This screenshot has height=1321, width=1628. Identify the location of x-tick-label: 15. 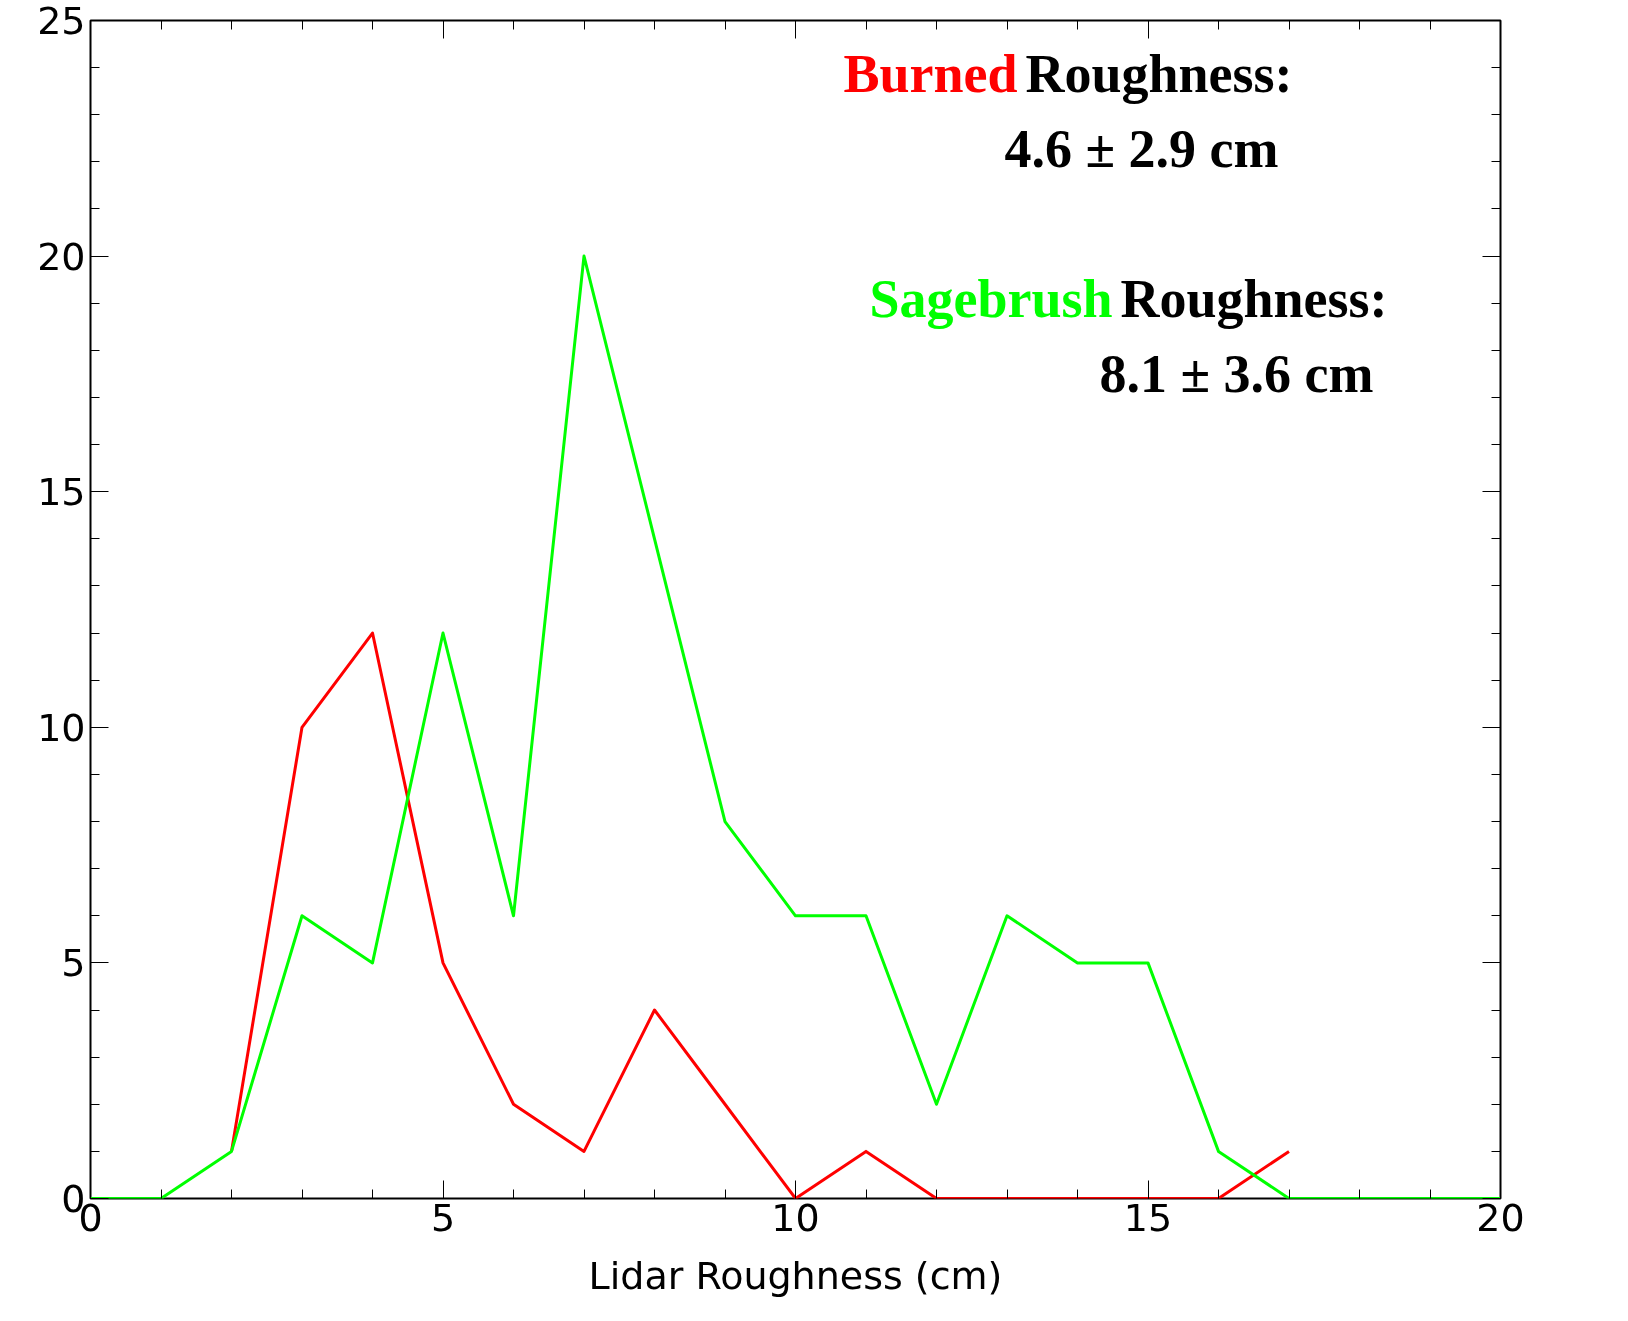
(1148, 1217).